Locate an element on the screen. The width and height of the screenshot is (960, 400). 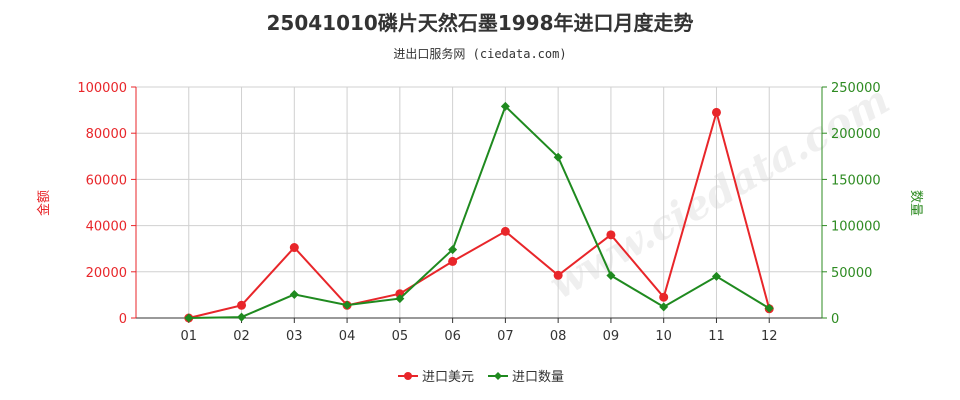
left-tick-label: 20000 is located at coordinates (106, 273).